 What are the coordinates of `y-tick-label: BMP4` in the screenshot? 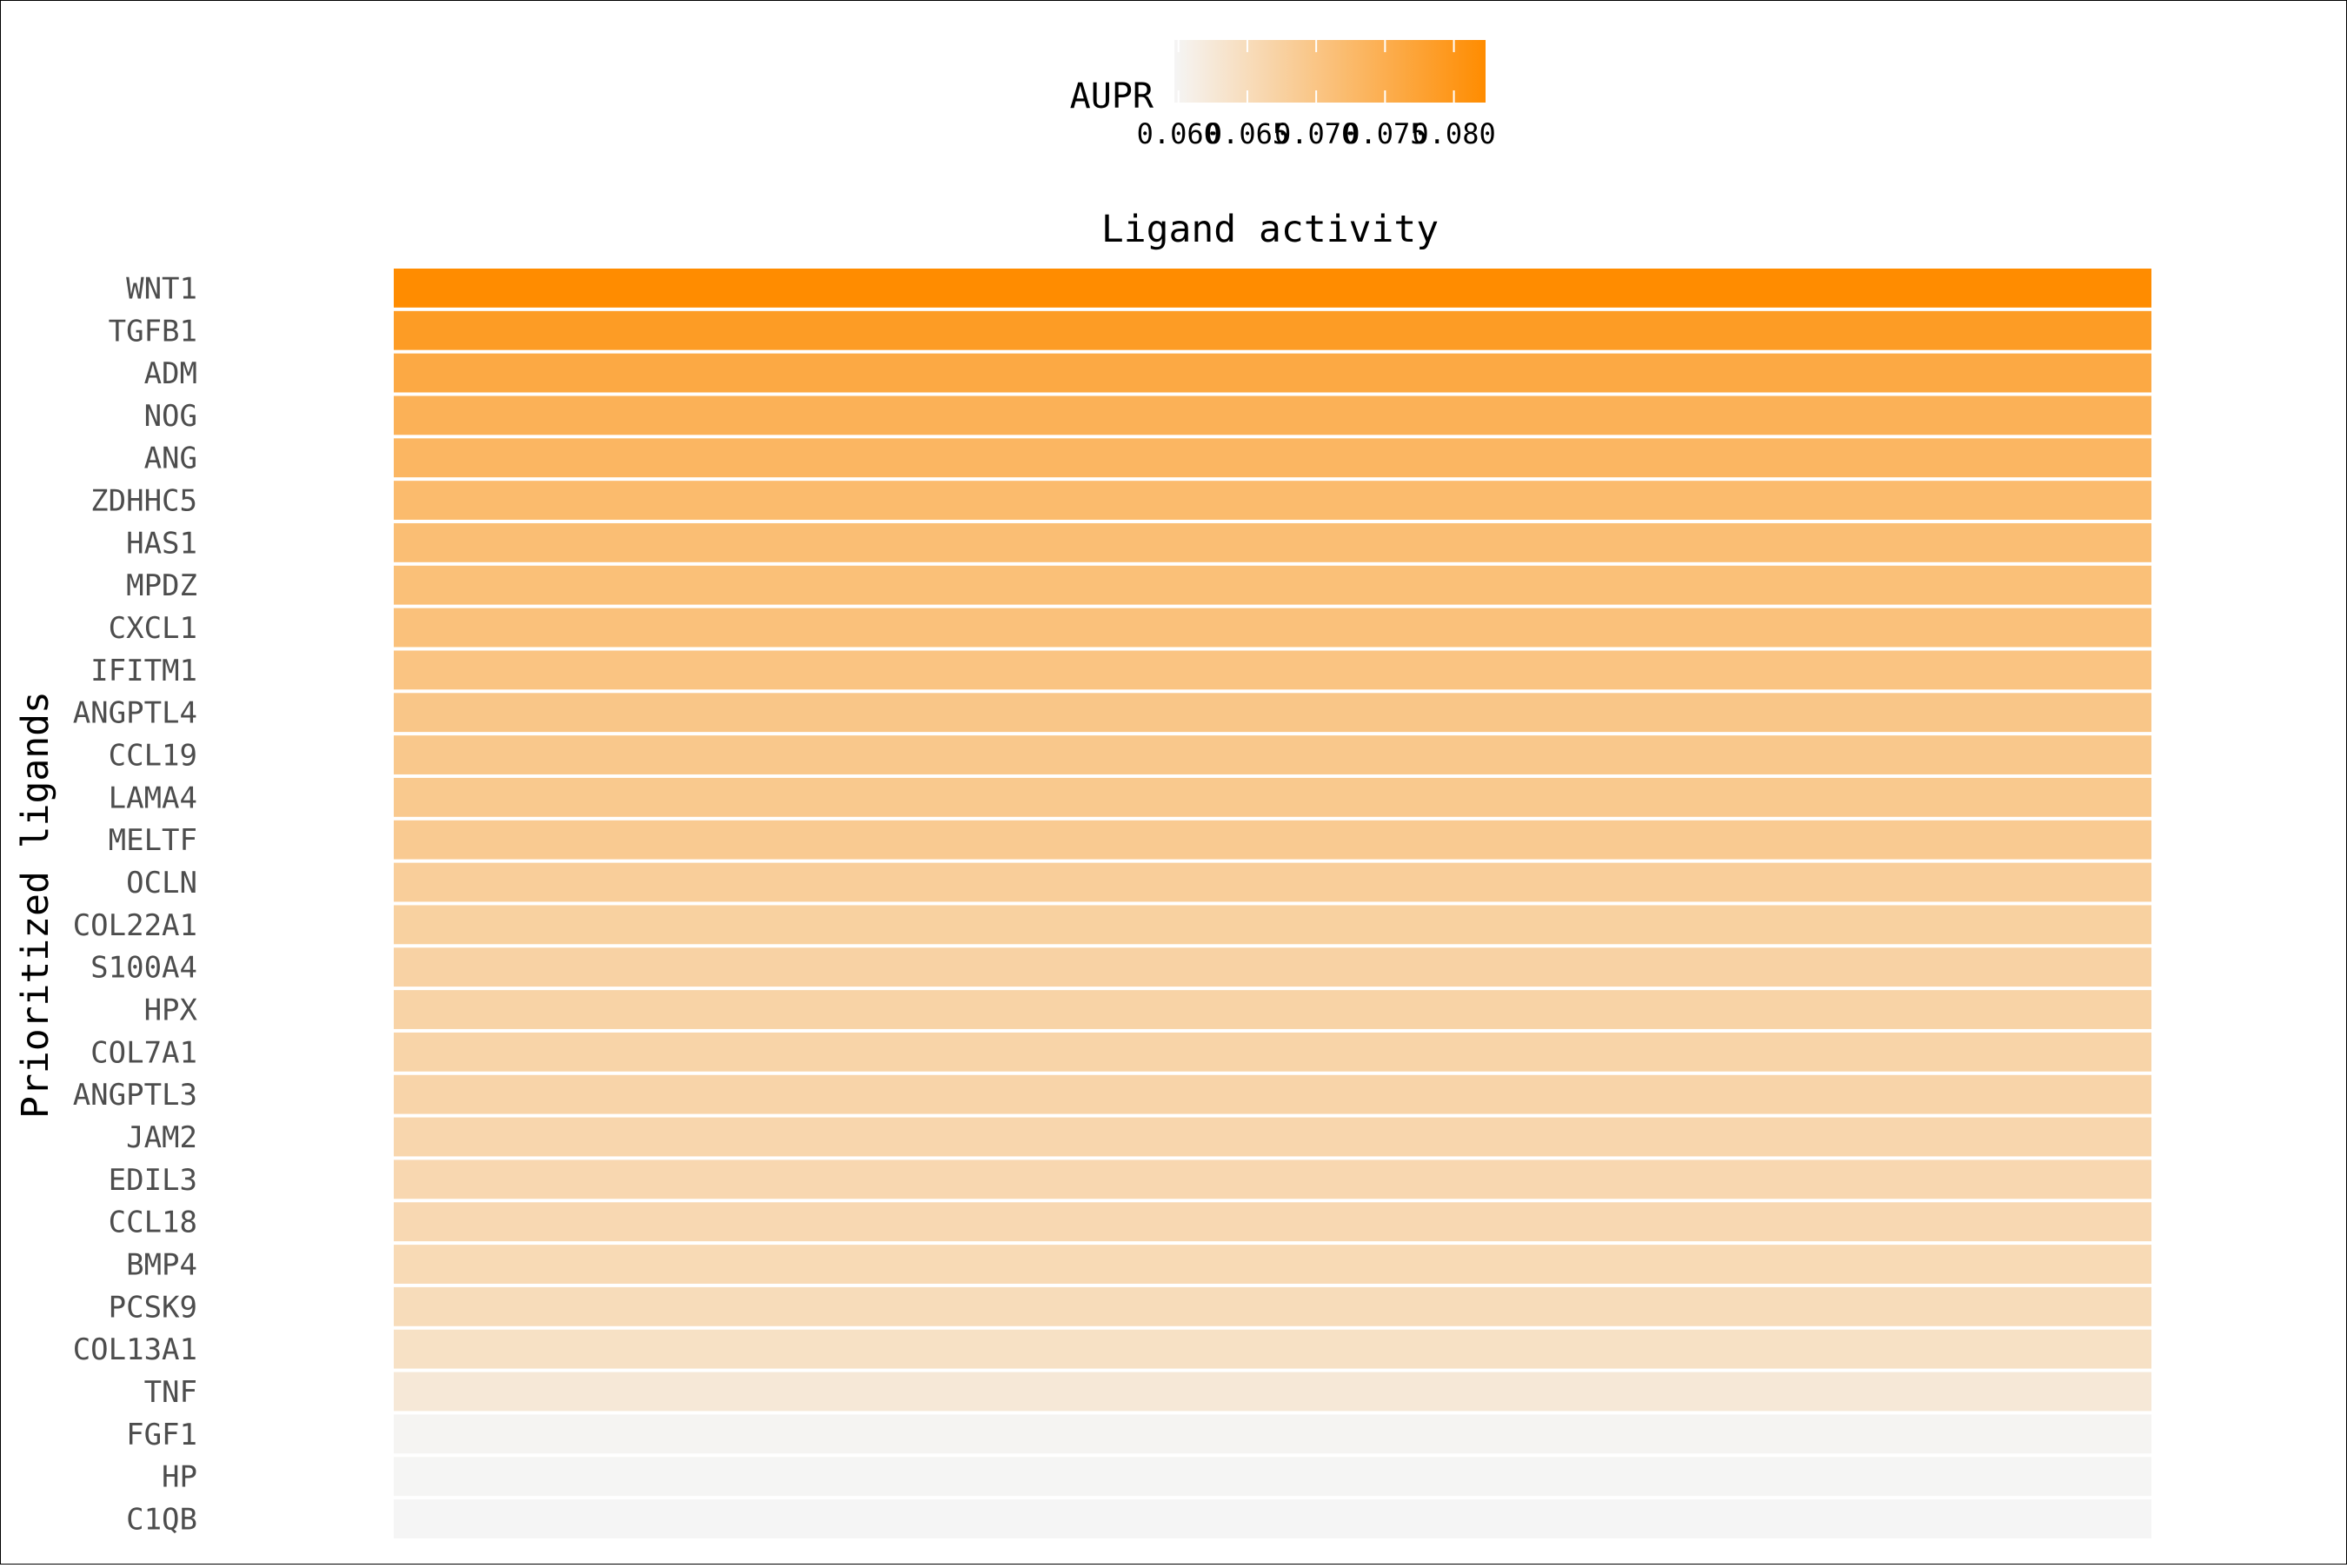 It's located at (161, 1265).